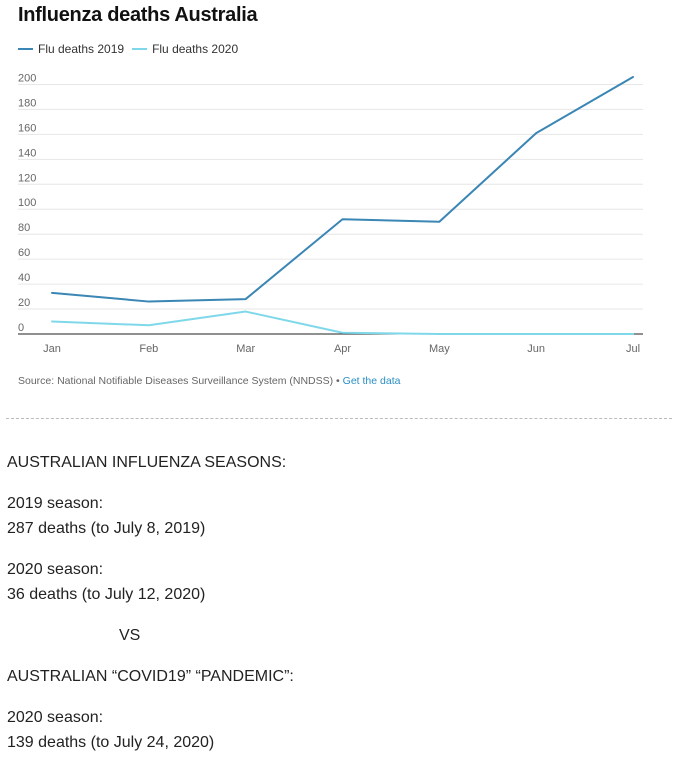 This screenshot has width=680, height=757. What do you see at coordinates (24, 228) in the screenshot?
I see `y-tick-label: 80` at bounding box center [24, 228].